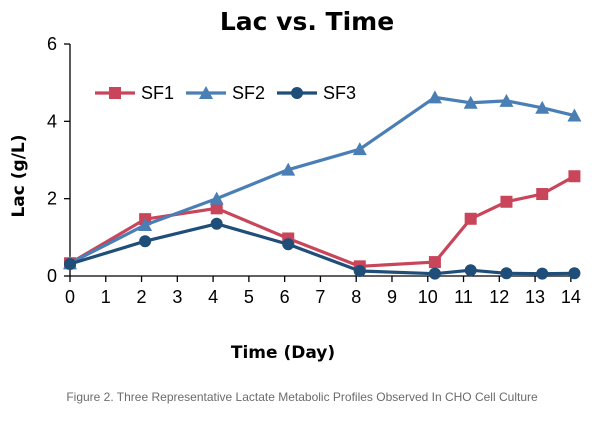 This screenshot has width=604, height=423. I want to click on y-tick-label: 2, so click(52, 199).